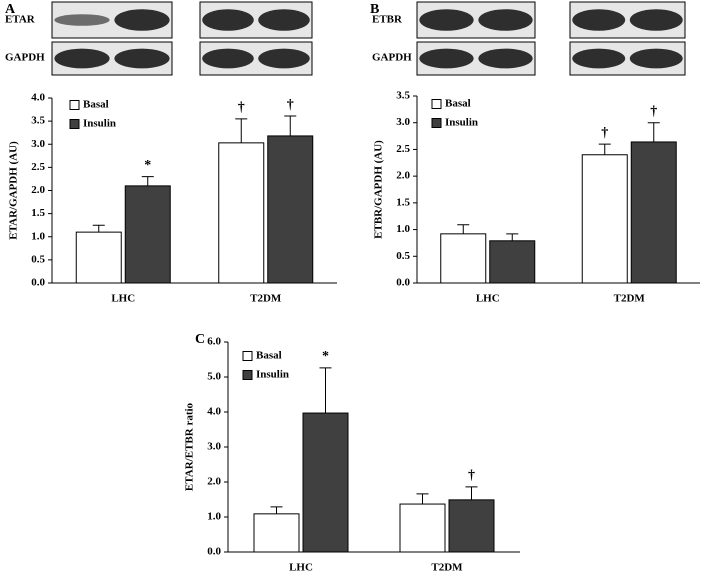 This screenshot has width=709, height=571. What do you see at coordinates (20, 20) in the screenshot?
I see `blot-label: ETAR` at bounding box center [20, 20].